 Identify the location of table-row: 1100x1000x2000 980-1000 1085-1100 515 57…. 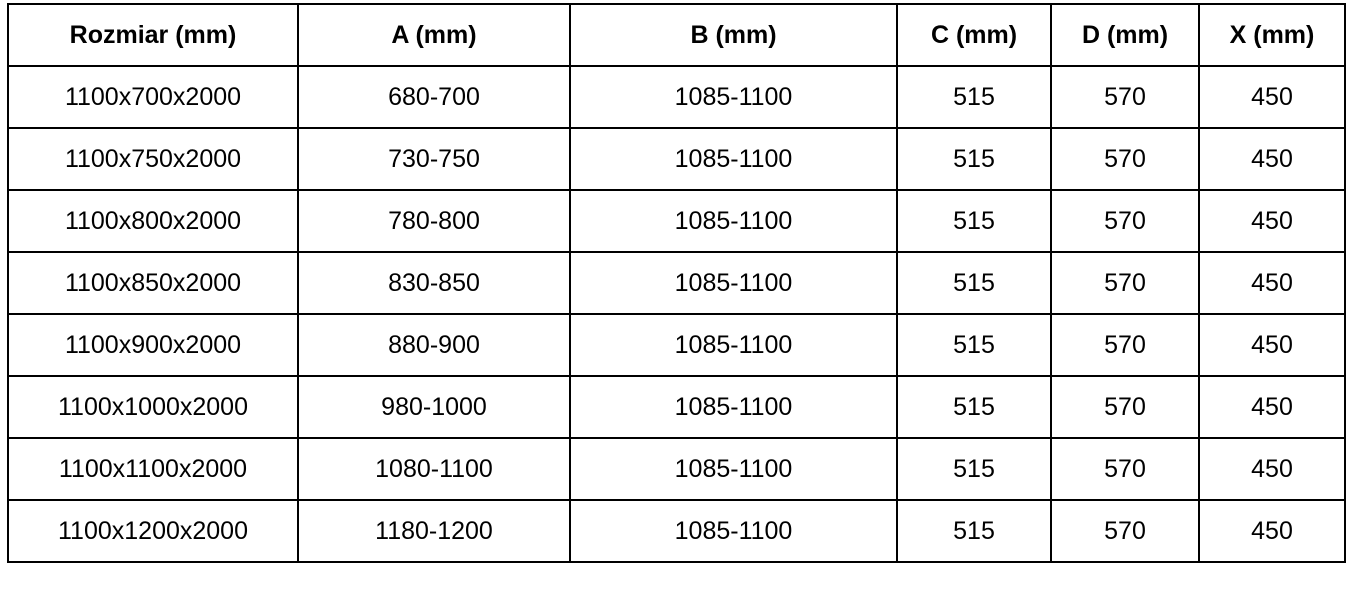
(676, 407).